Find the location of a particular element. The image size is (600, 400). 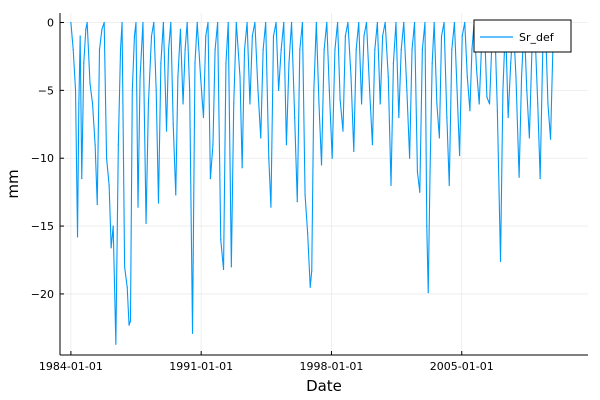

y-tick-label: −10 is located at coordinates (42, 158).